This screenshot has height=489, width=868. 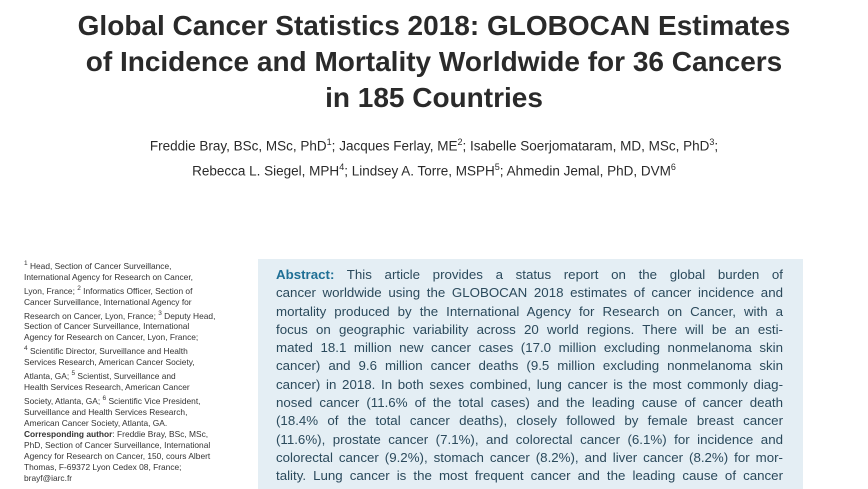 I want to click on corresponding-line: : Freddie Bray, BSc, MSc,, so click(x=160, y=434).